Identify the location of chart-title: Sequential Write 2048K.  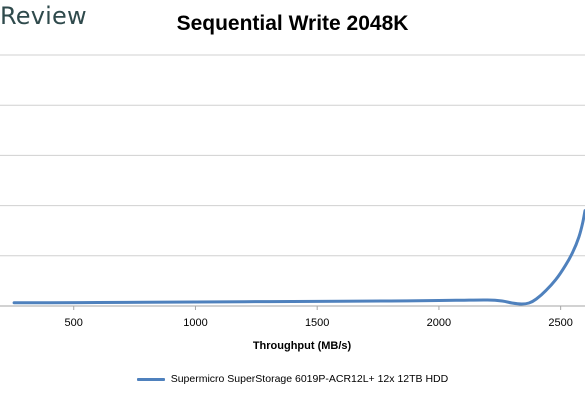
(292, 23).